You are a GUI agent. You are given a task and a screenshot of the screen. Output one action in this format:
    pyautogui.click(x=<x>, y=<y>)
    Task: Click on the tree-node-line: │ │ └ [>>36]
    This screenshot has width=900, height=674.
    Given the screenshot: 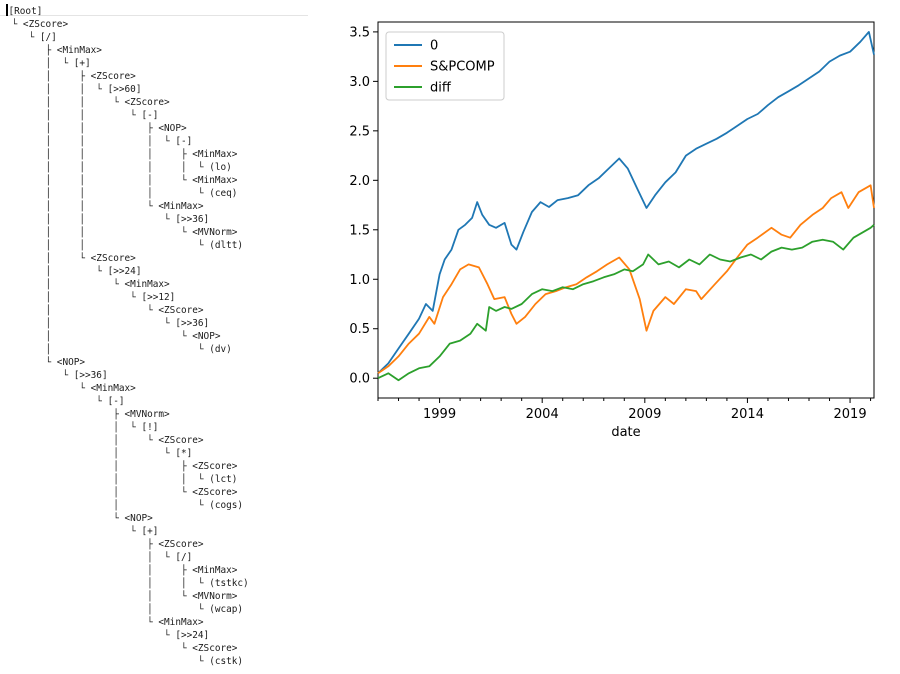 What is the action you would take?
    pyautogui.click(x=108, y=219)
    